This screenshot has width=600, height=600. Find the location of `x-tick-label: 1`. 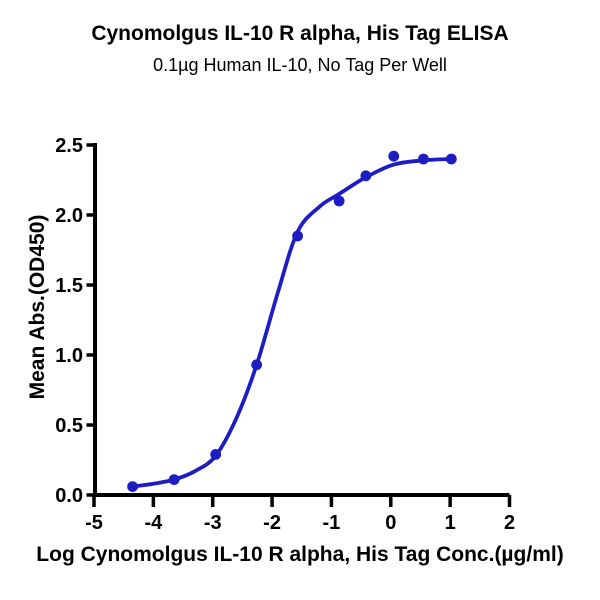

x-tick-label: 1 is located at coordinates (450, 523).